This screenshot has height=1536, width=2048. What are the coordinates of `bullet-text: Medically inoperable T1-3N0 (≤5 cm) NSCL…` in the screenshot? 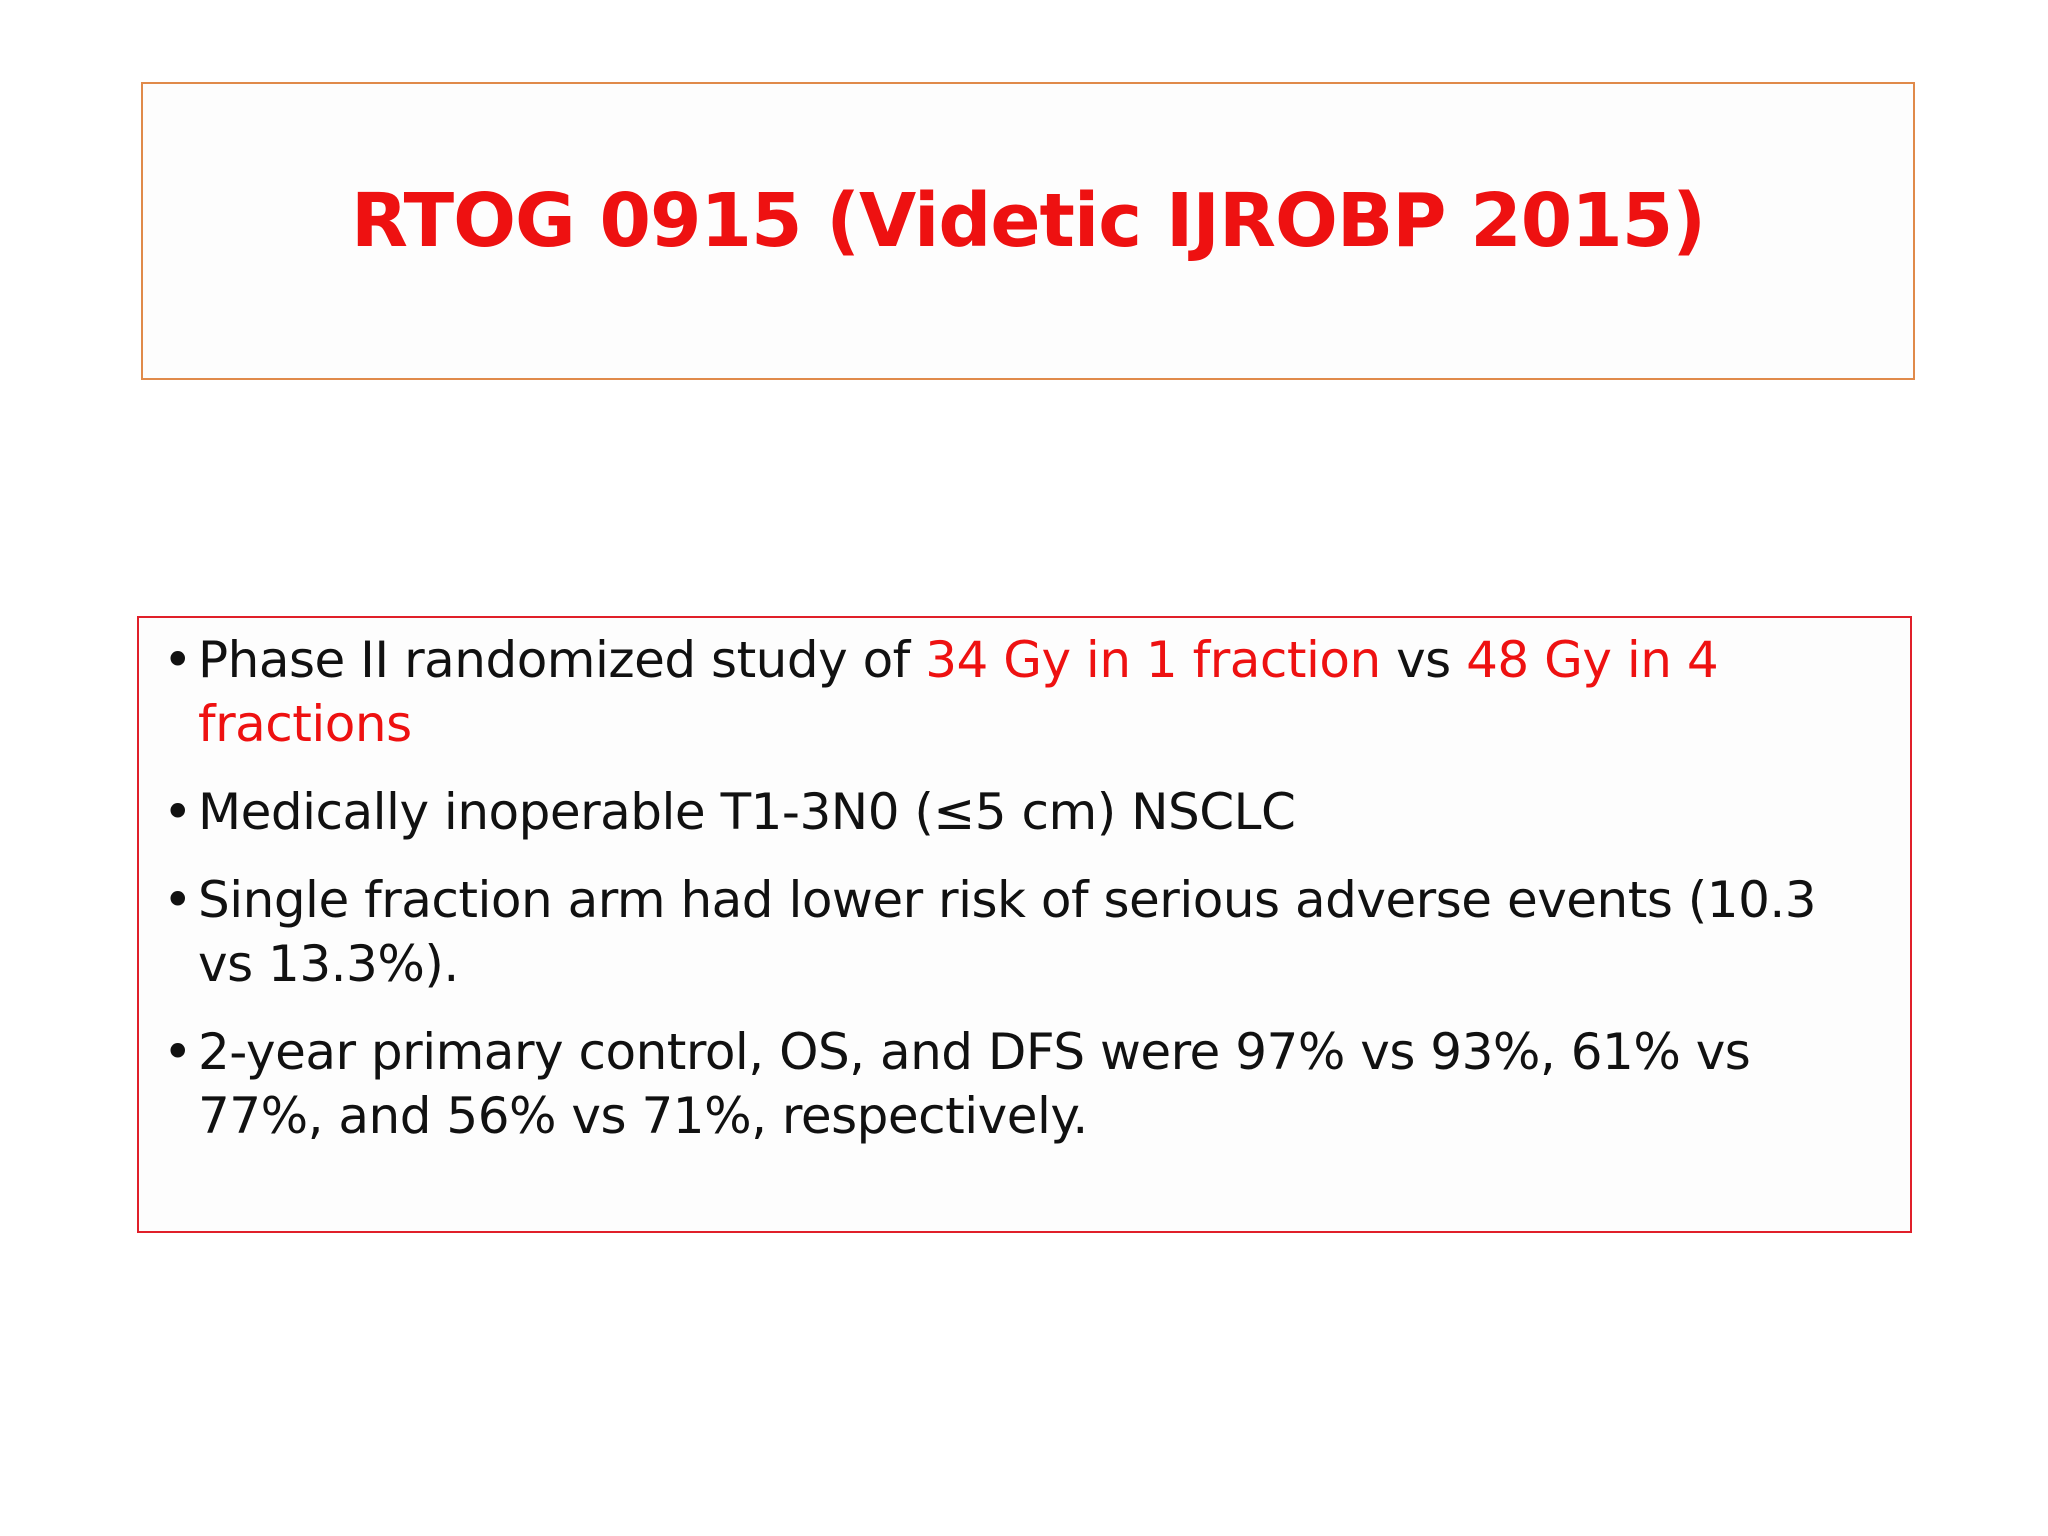 It's located at (747, 812).